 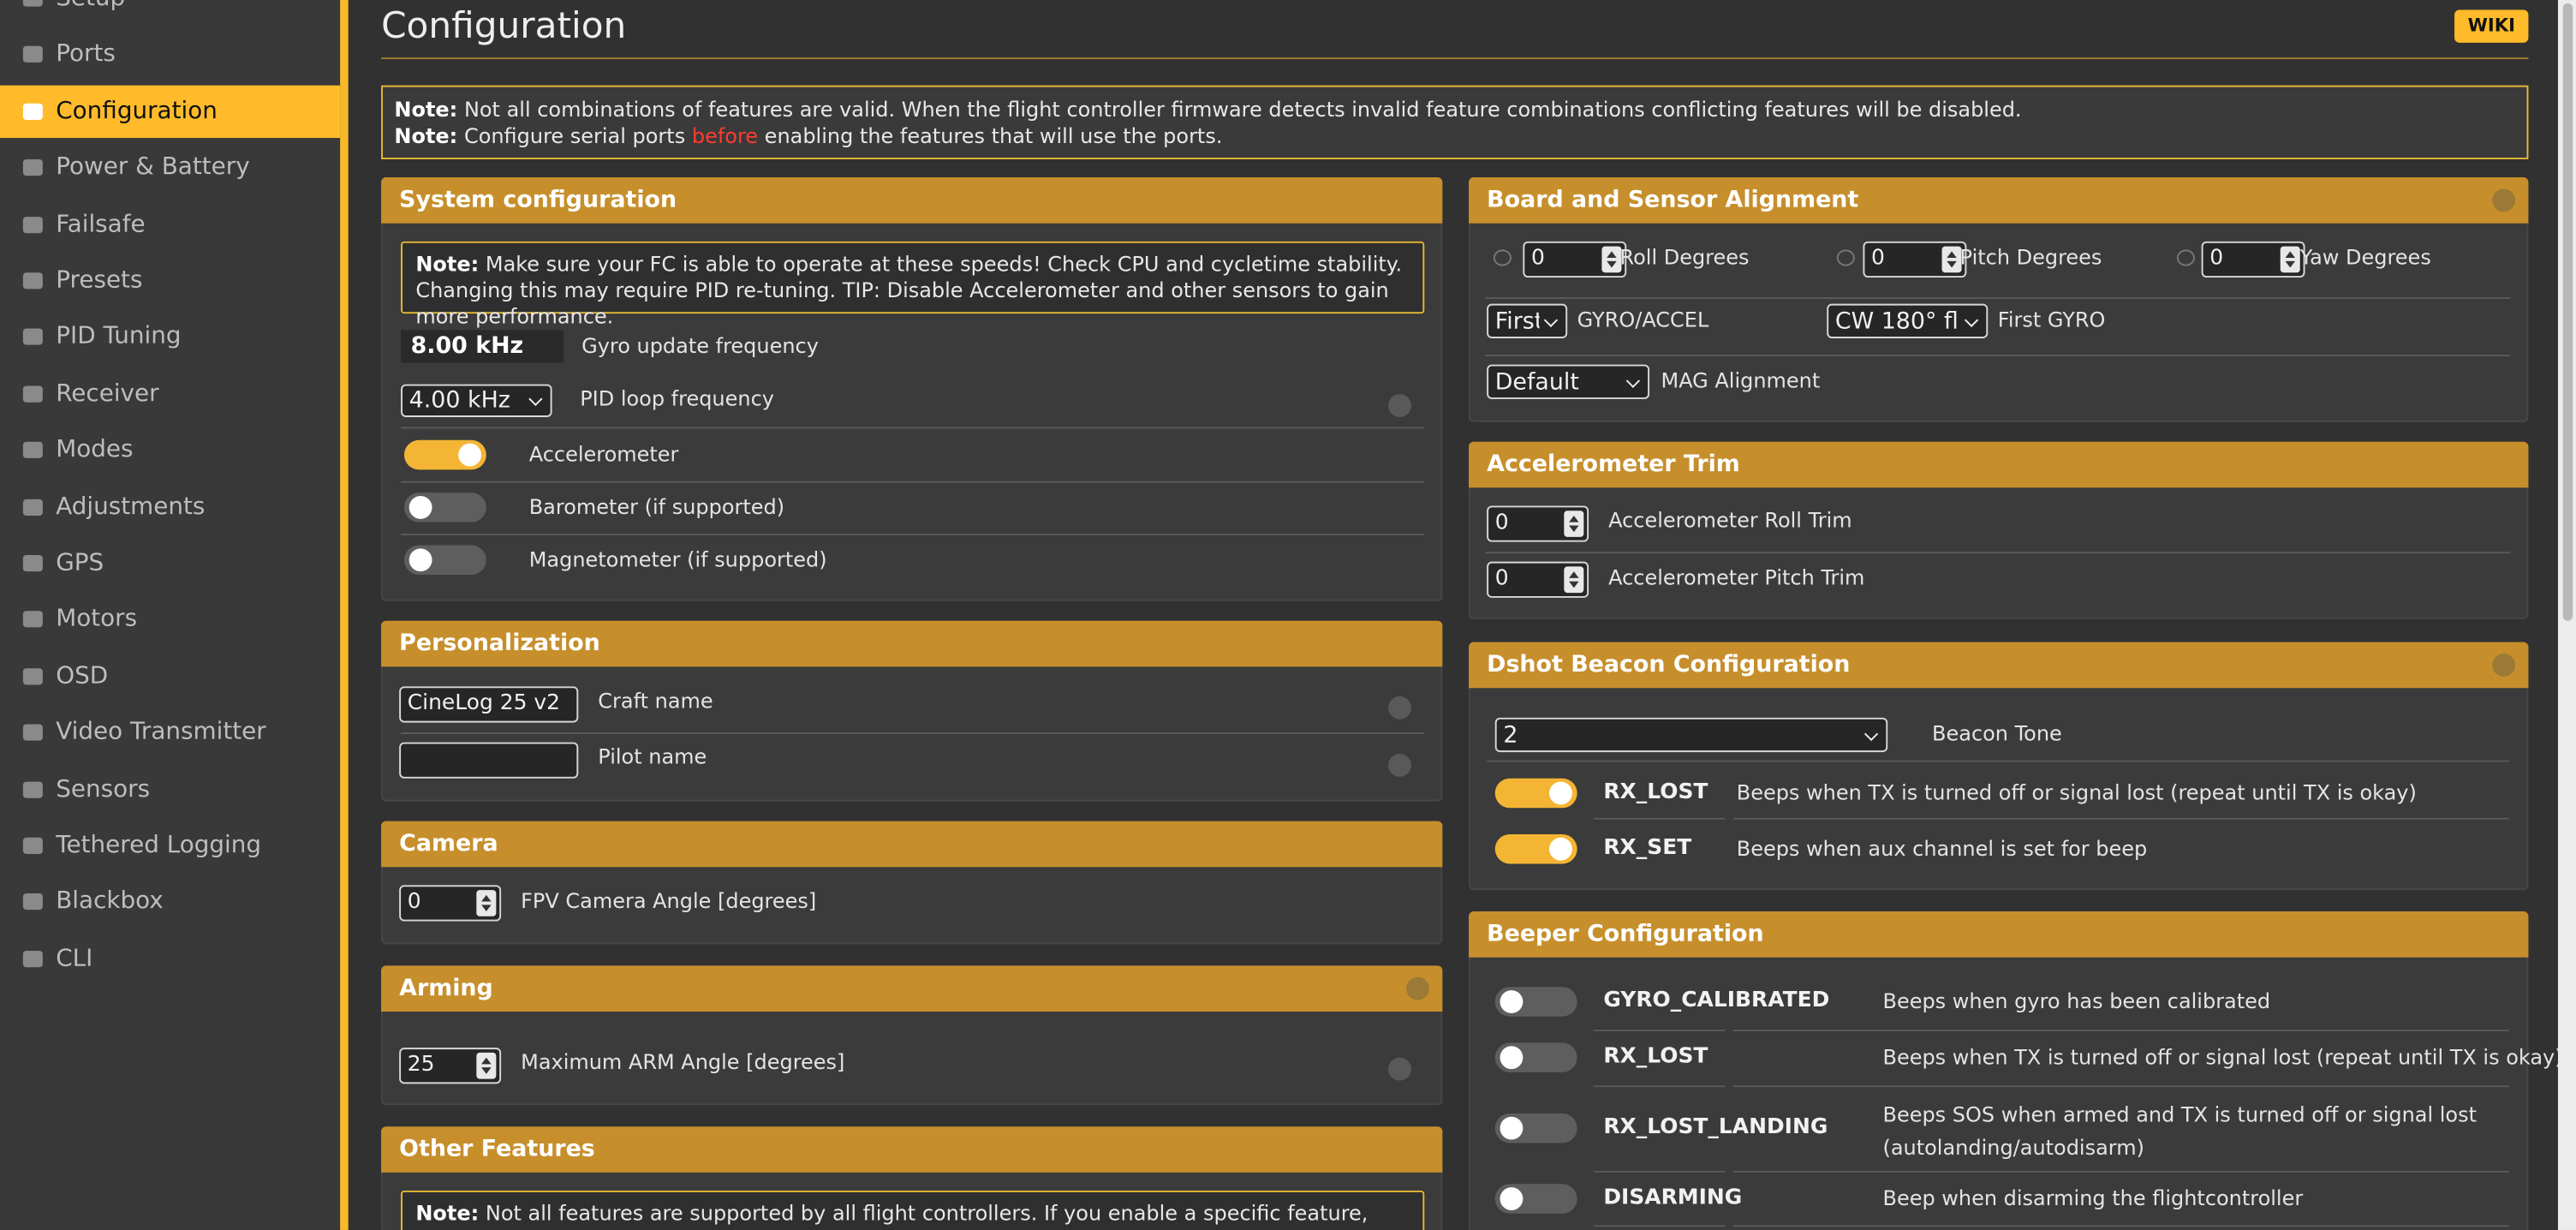 I want to click on nav-item: Motors, so click(x=97, y=619).